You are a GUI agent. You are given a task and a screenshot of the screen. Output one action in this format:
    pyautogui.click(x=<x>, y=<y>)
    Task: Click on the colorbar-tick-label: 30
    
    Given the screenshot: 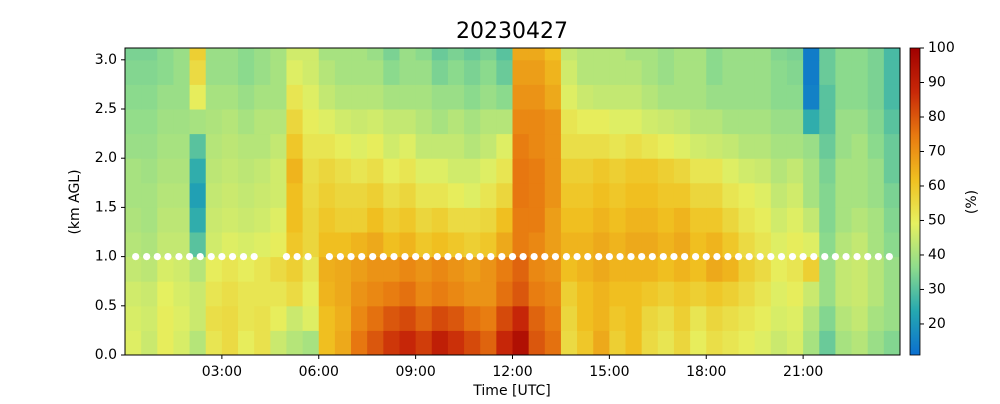 What is the action you would take?
    pyautogui.click(x=937, y=289)
    